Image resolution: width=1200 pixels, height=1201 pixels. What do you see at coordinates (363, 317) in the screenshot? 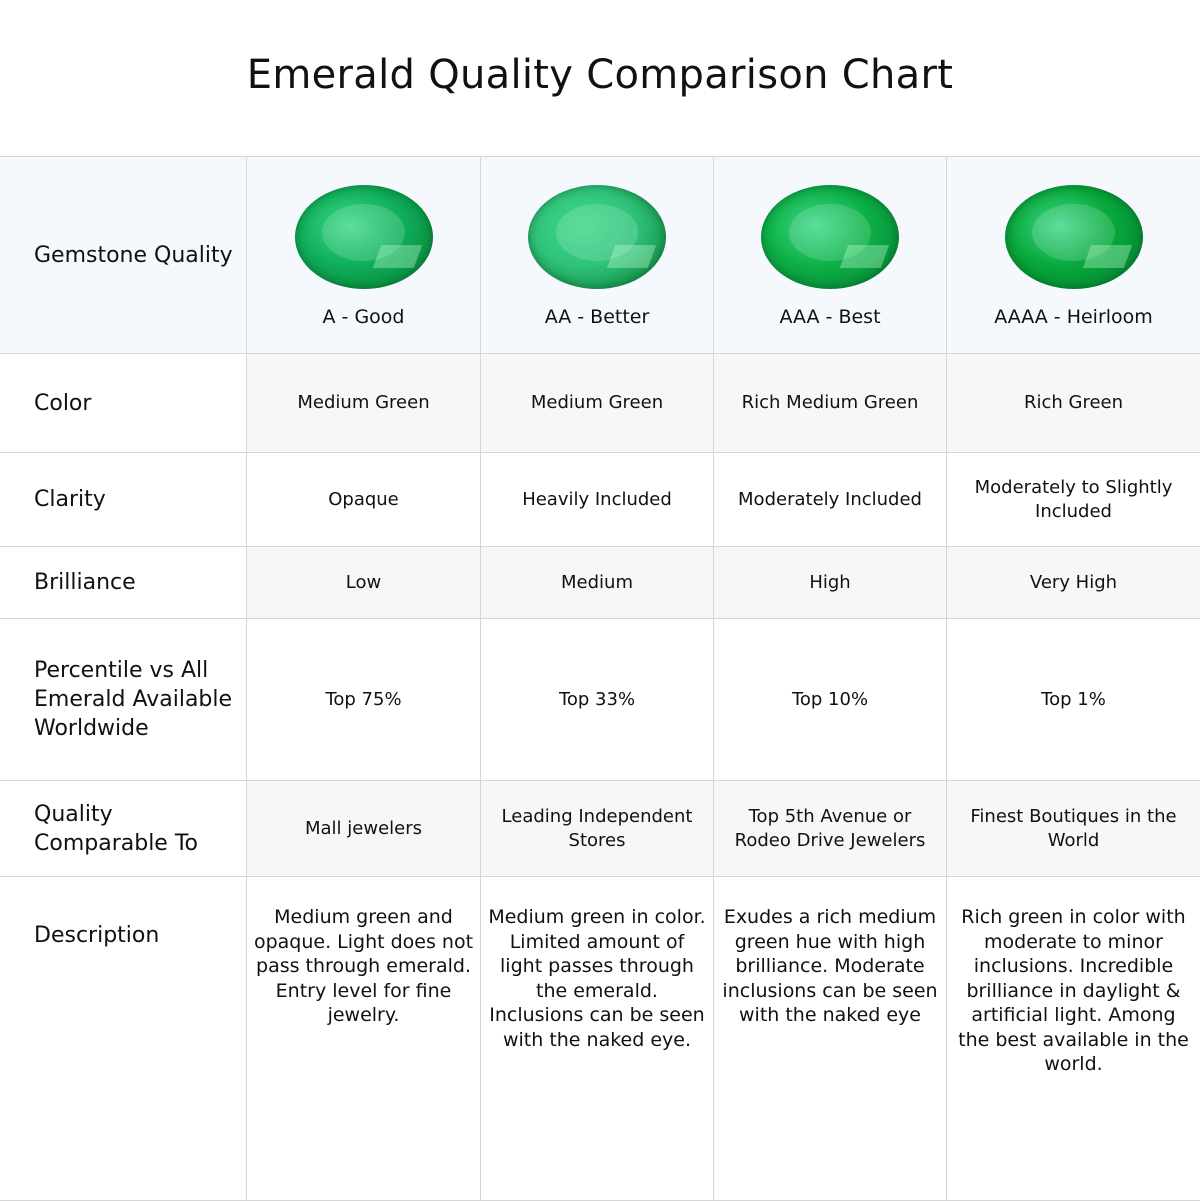
I see `grade-label: A - Good` at bounding box center [363, 317].